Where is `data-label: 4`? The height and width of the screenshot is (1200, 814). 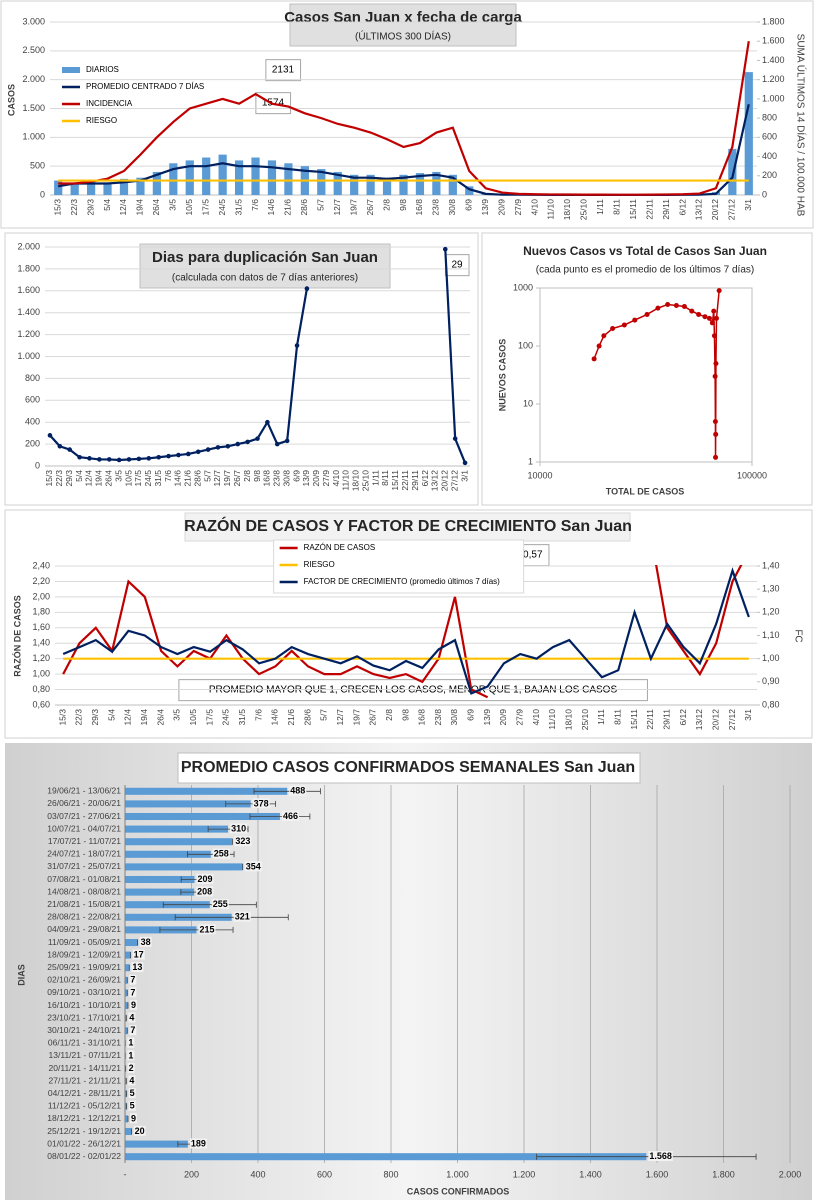
data-label: 4 is located at coordinates (131, 1017).